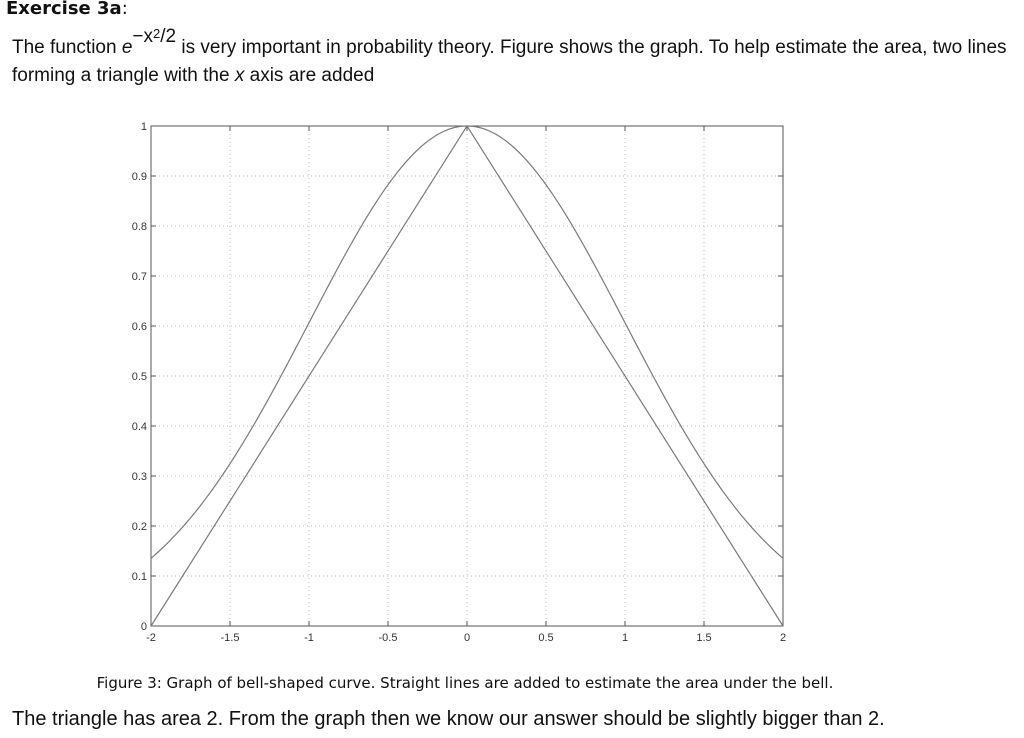  What do you see at coordinates (545, 638) in the screenshot?
I see `x-tick-label: 0.5` at bounding box center [545, 638].